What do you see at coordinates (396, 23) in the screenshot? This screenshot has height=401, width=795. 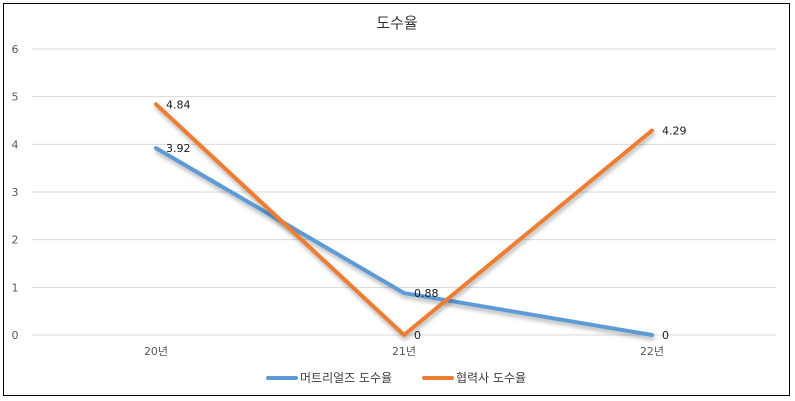 I see `chart-title: 도수율` at bounding box center [396, 23].